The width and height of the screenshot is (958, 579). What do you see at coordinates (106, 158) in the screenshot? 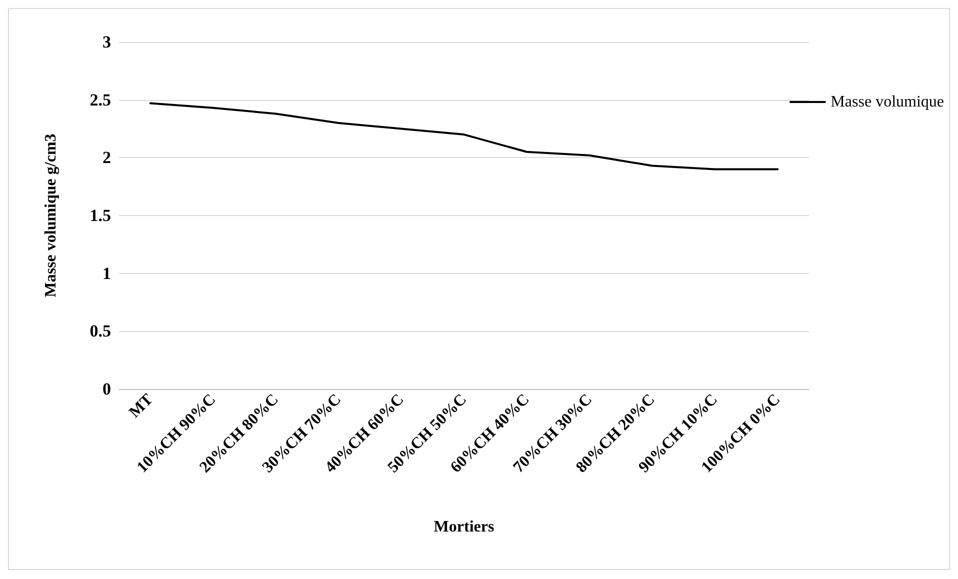
I see `y-tick-label: 2` at bounding box center [106, 158].